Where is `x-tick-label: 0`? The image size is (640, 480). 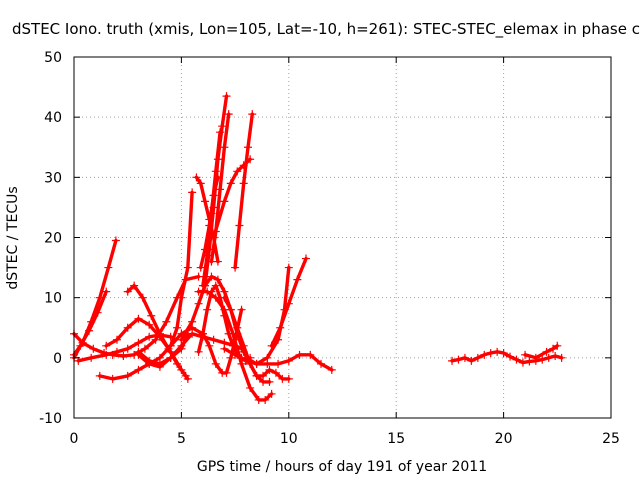 x-tick-label: 0 is located at coordinates (74, 439).